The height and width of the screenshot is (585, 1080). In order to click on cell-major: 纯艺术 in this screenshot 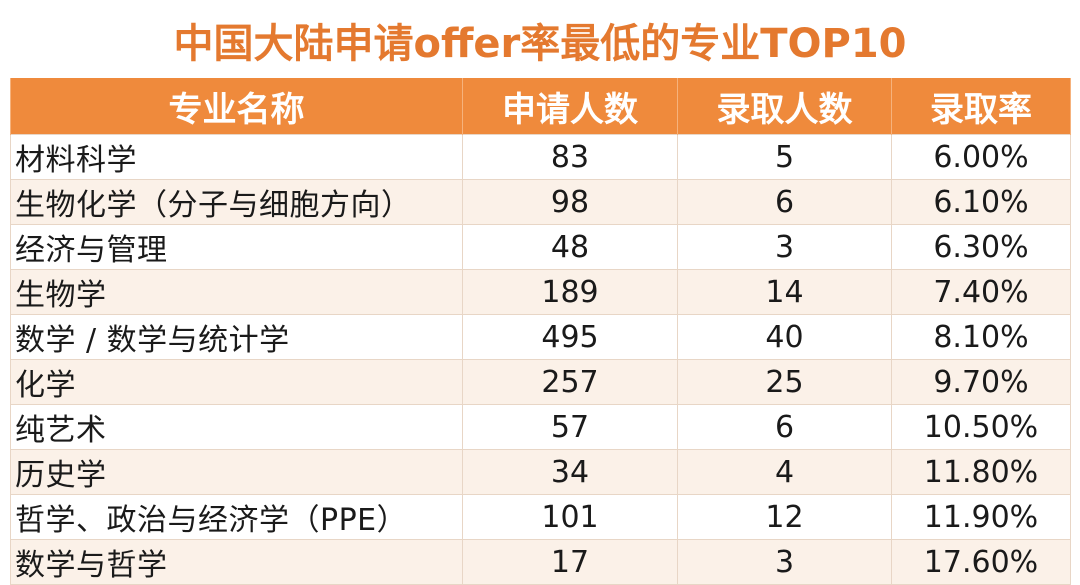, I will do `click(236, 427)`.